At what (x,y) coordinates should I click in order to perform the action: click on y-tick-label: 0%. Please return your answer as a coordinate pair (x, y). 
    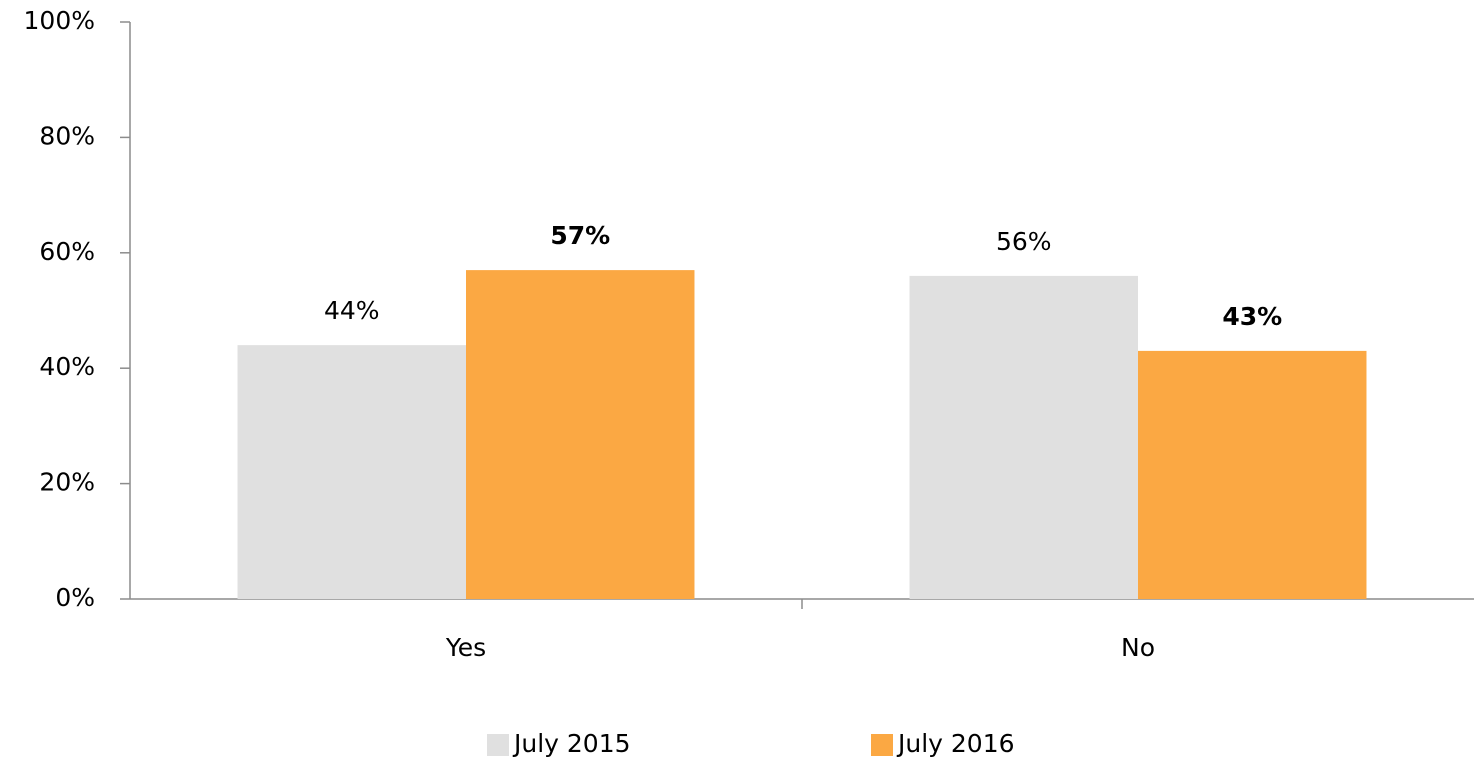
    Looking at the image, I should click on (75, 597).